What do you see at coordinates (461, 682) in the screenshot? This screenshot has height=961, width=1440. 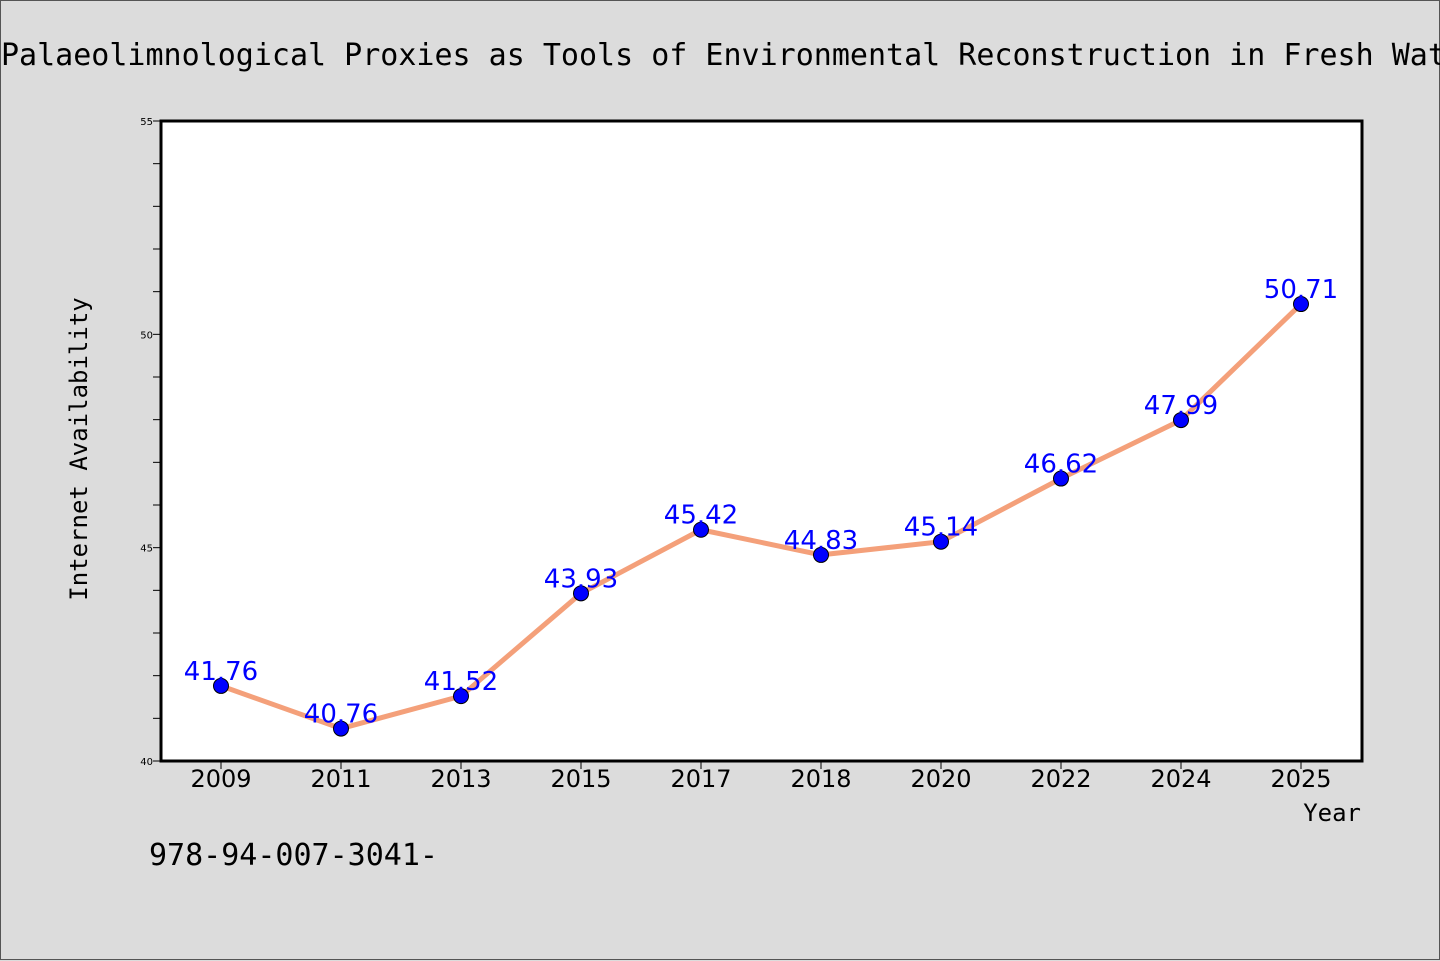 I see `data-label: 41.52` at bounding box center [461, 682].